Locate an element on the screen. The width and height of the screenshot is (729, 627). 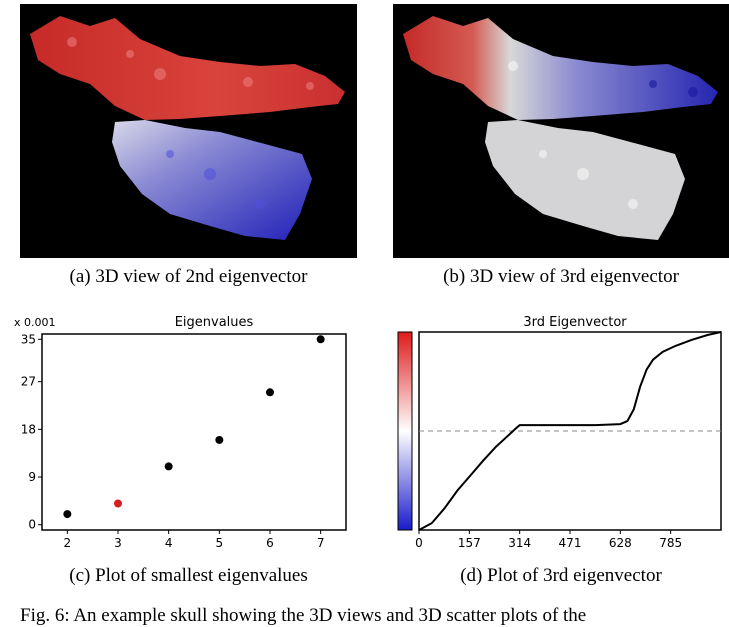
x-tick-label: 5 is located at coordinates (220, 543).